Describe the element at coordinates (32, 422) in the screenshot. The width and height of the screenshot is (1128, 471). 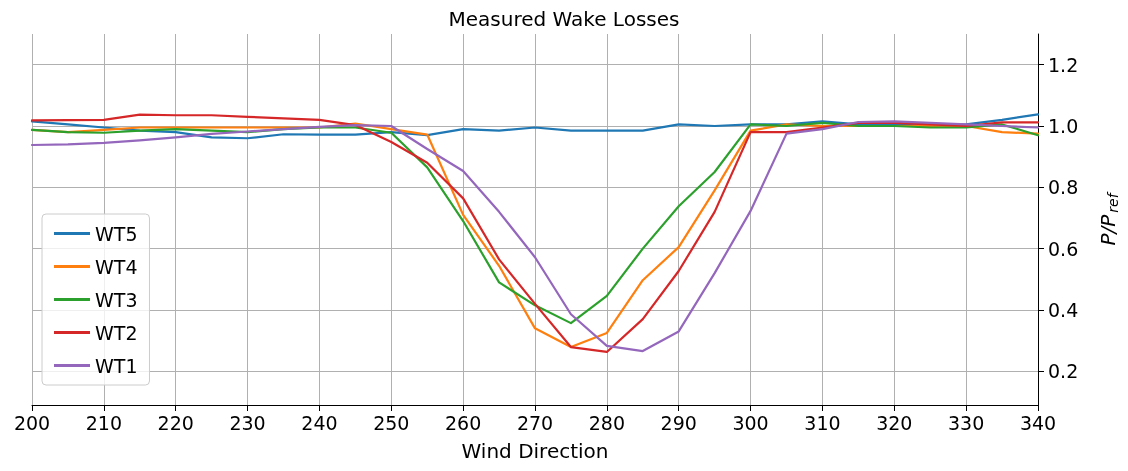
I see `x-tick-label: 200` at that location.